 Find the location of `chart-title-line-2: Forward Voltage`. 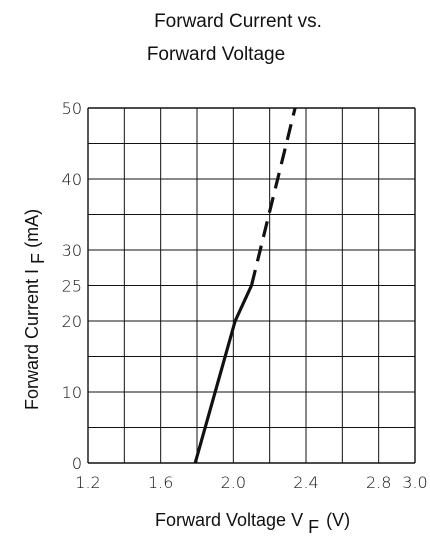

chart-title-line-2: Forward Voltage is located at coordinates (216, 54).